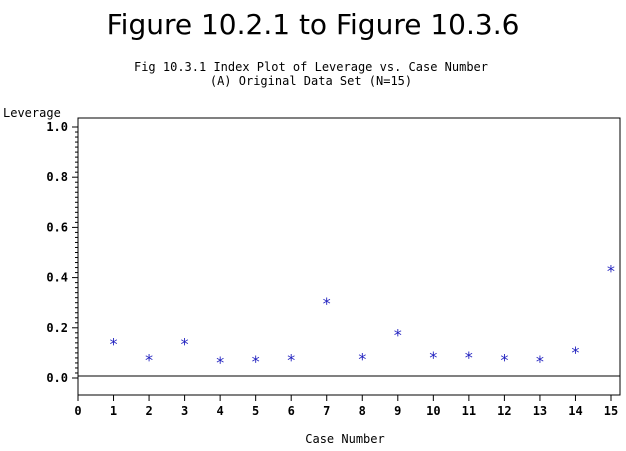 The image size is (626, 451). I want to click on y-tick-label: 0.4, so click(57, 278).